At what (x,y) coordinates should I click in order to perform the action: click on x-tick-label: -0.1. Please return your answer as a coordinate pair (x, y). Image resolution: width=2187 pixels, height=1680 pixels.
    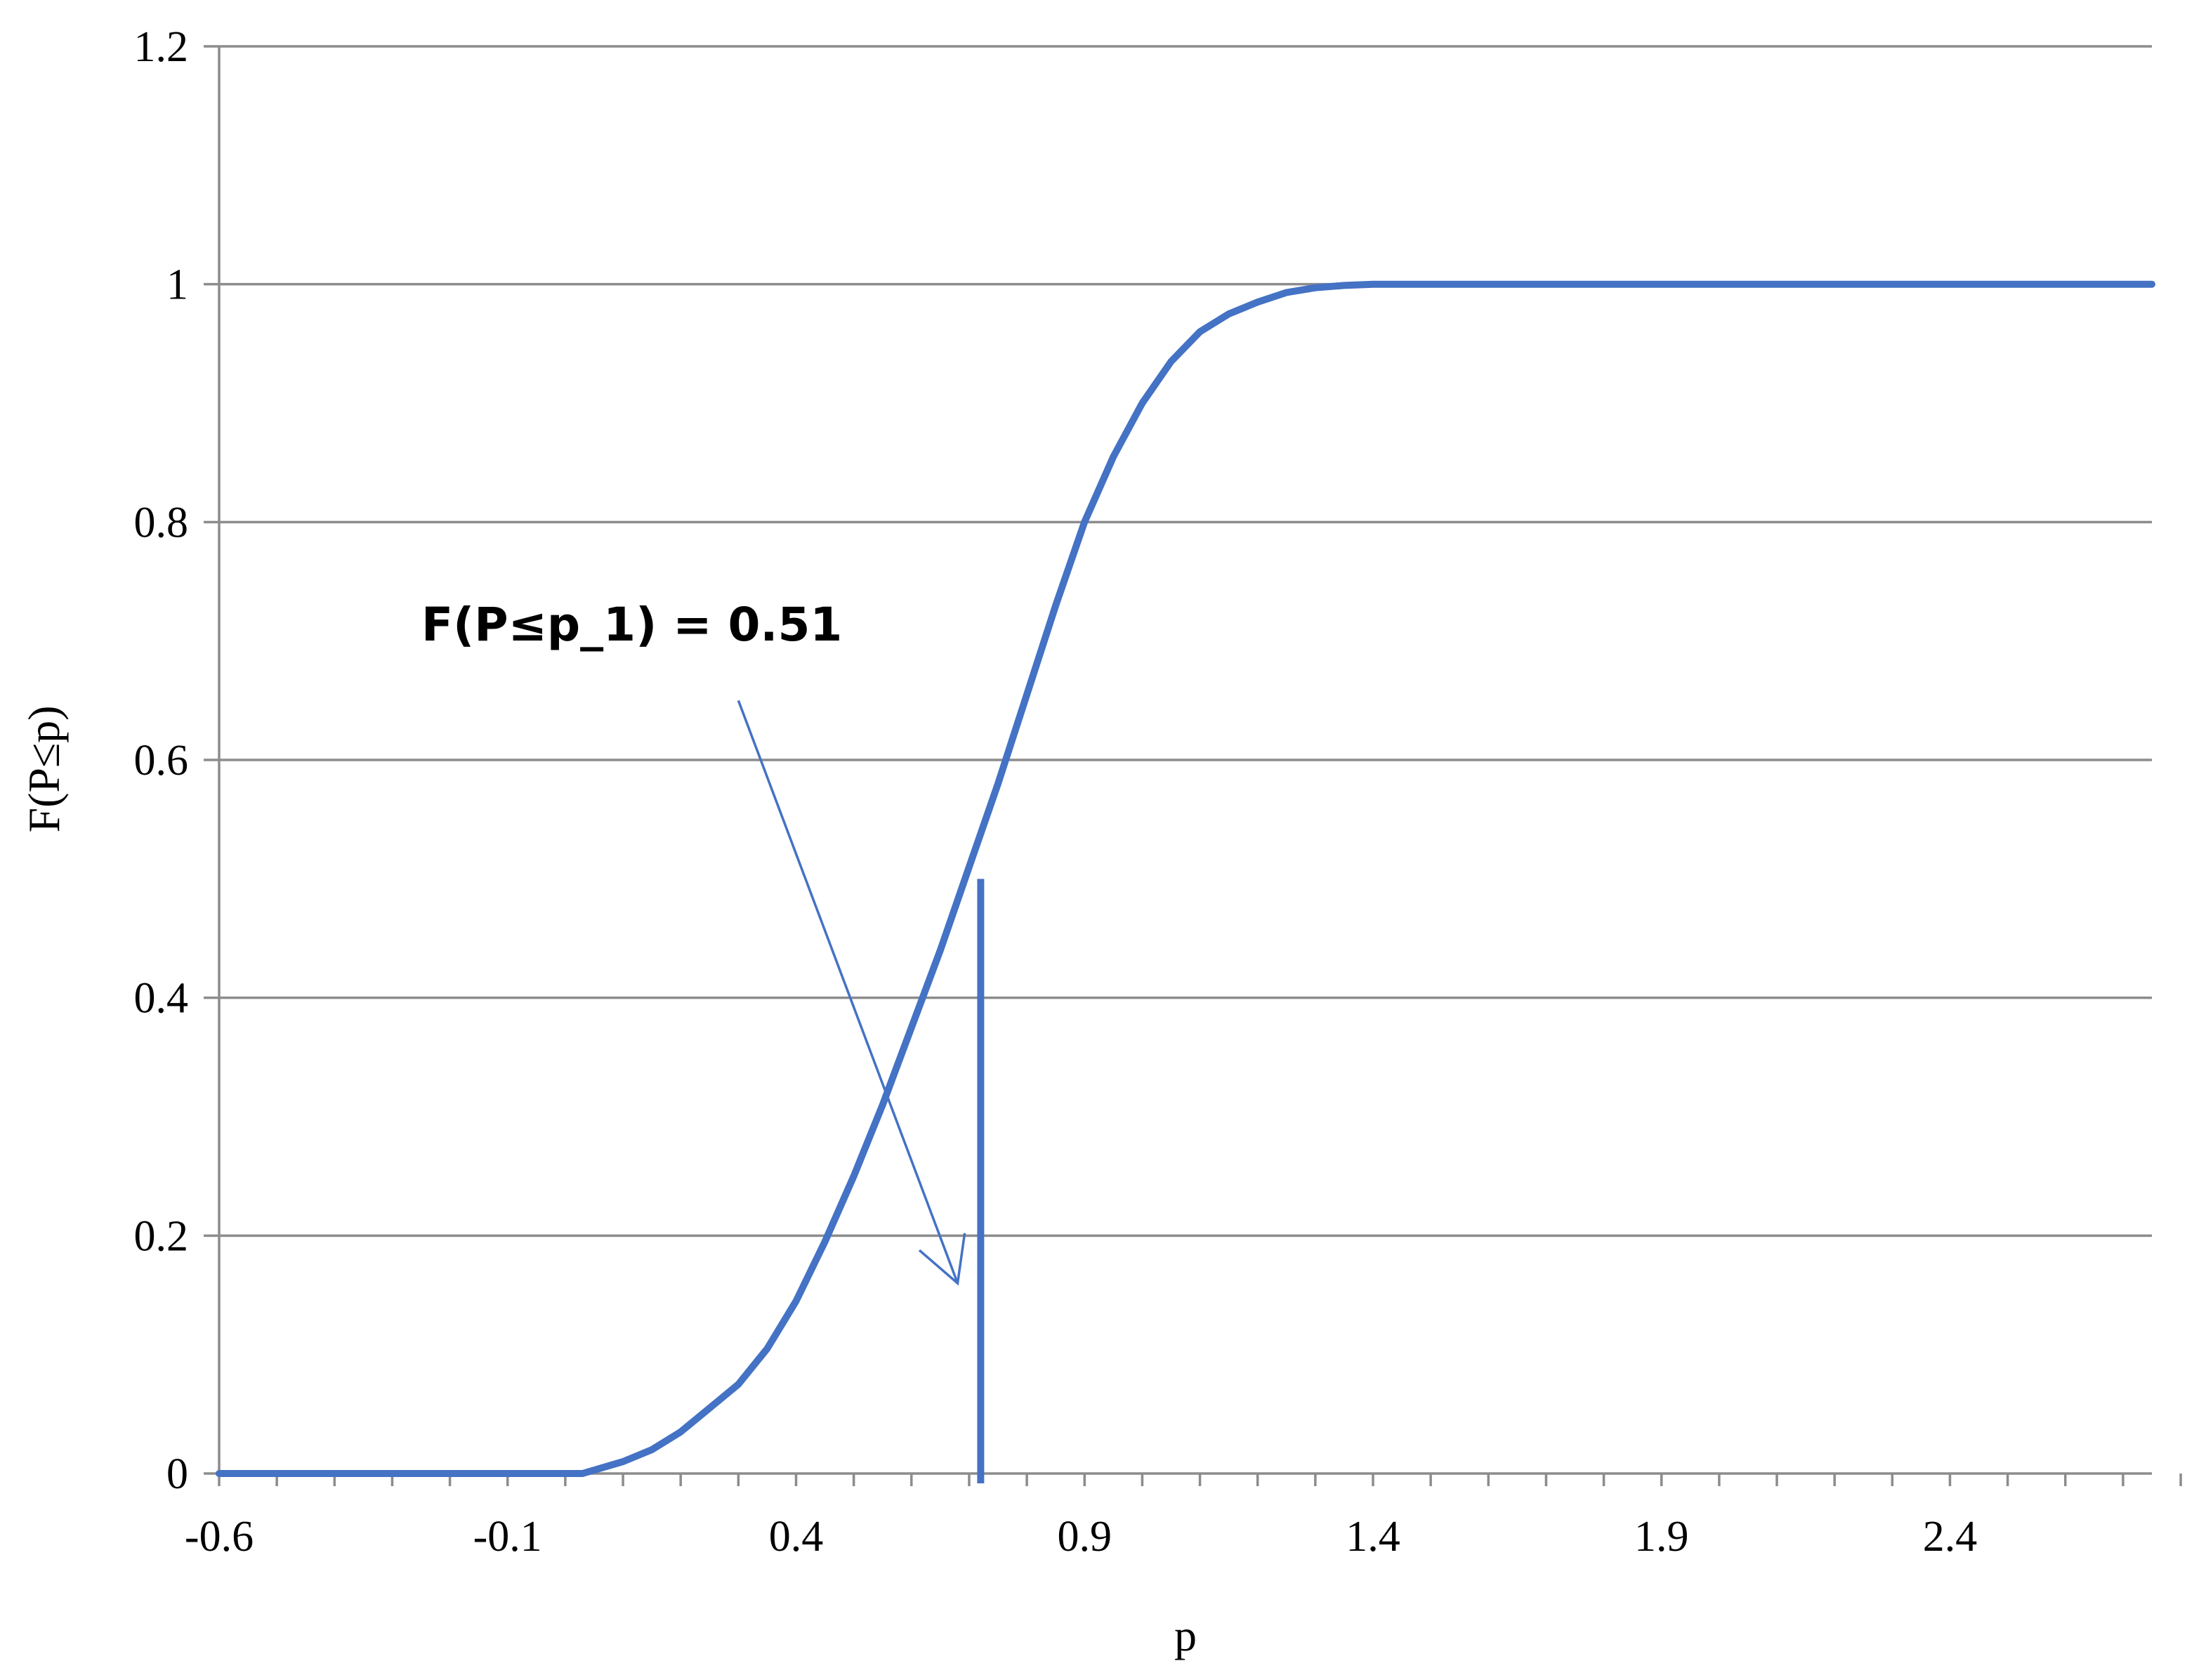
    Looking at the image, I should click on (507, 1537).